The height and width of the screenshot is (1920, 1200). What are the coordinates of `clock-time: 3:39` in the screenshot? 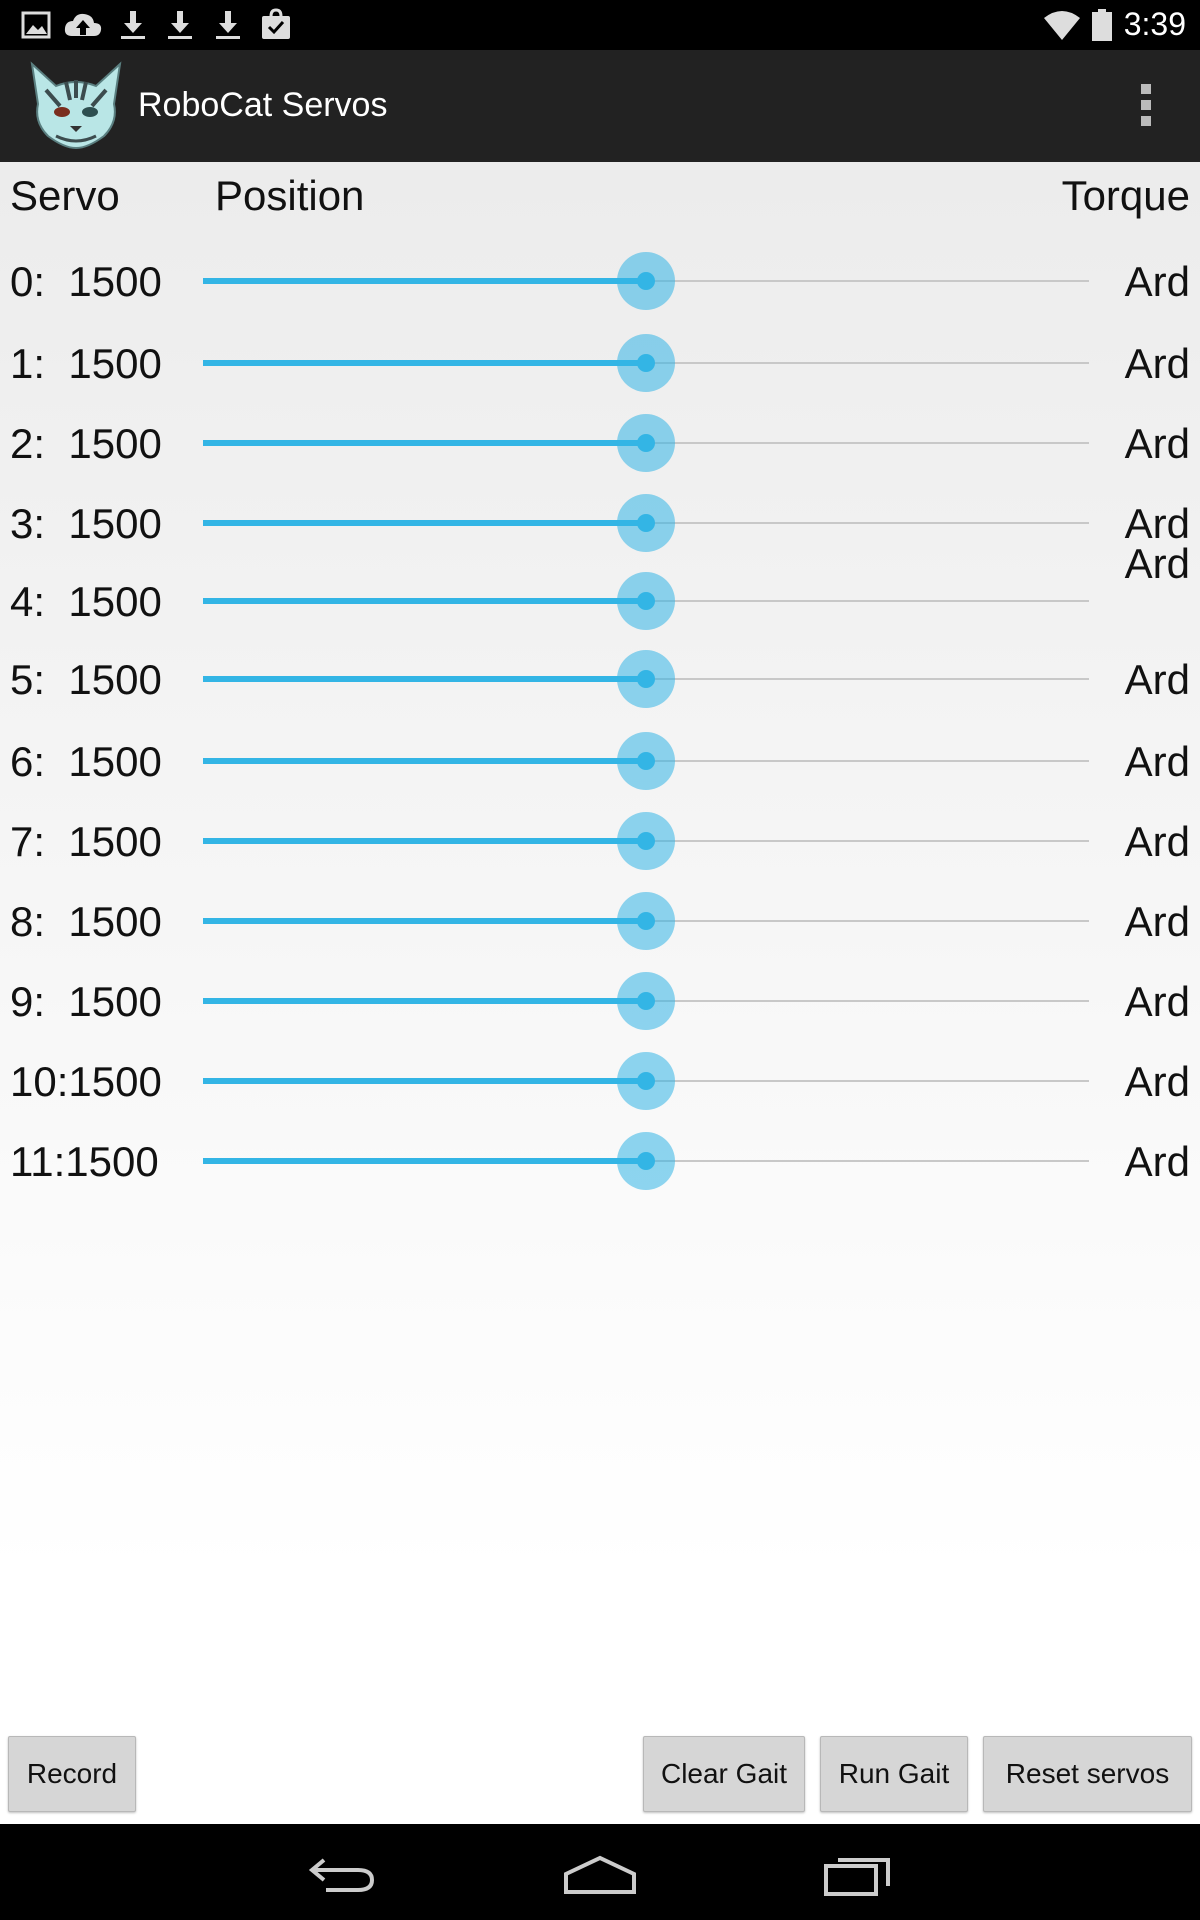 It's located at (1154, 24).